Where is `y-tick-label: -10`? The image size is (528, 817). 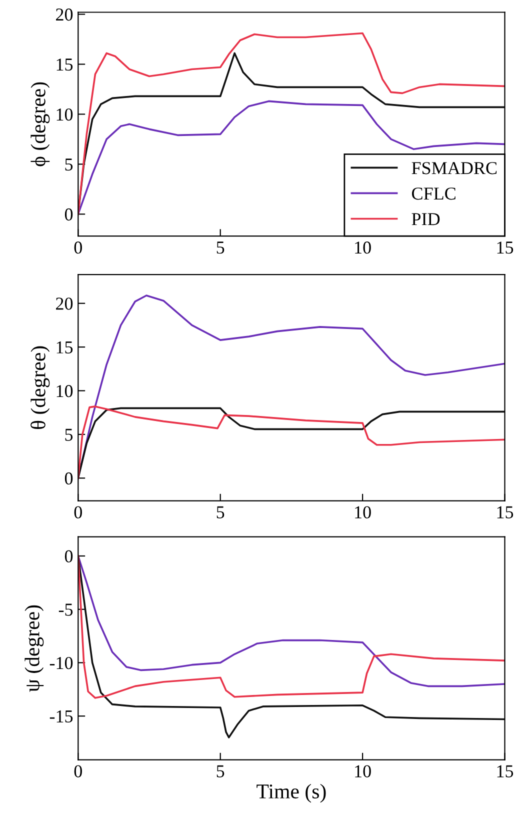
y-tick-label: -10 is located at coordinates (61, 663).